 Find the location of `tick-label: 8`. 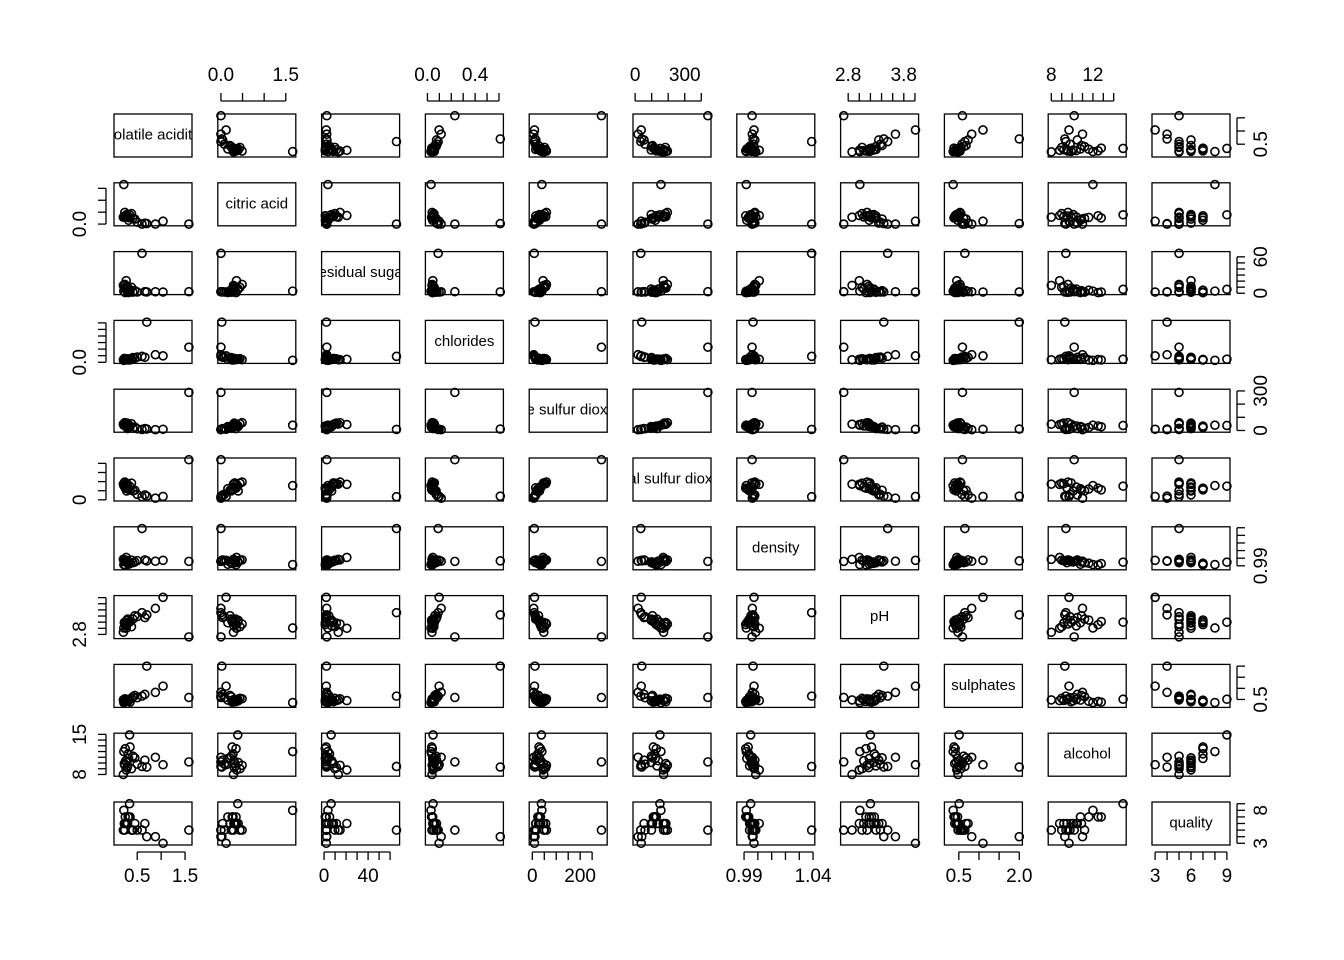

tick-label: 8 is located at coordinates (1261, 810).